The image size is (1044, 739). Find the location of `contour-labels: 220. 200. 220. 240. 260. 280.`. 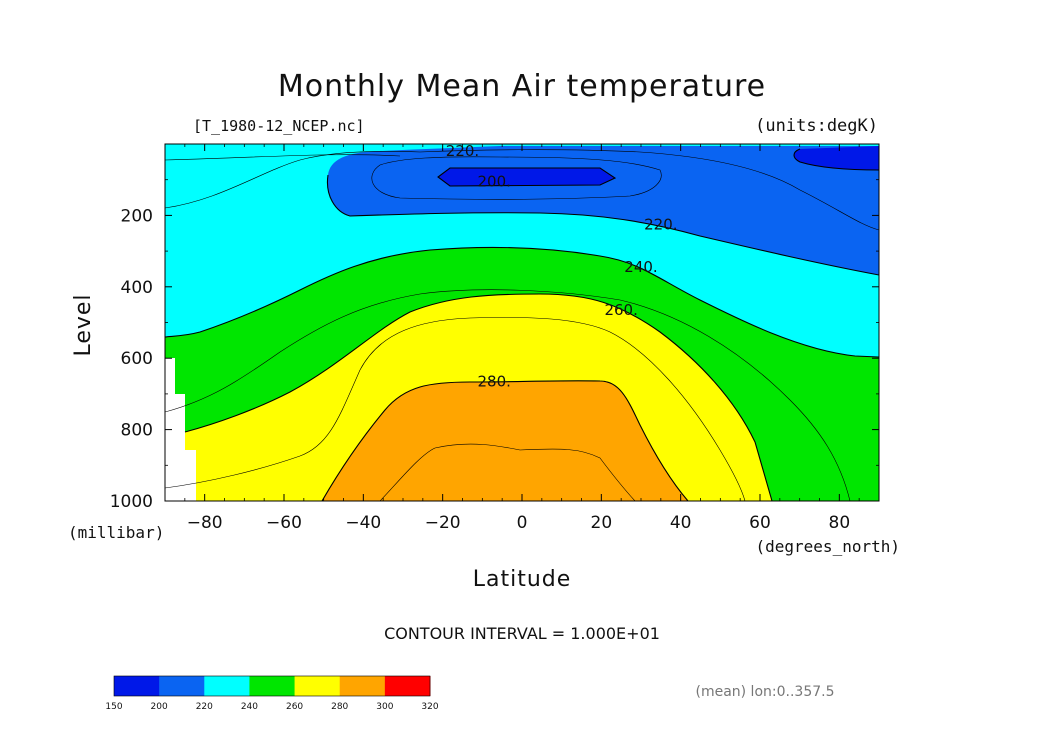

contour-labels: 220. 200. 220. 240. 260. 280. is located at coordinates (562, 266).